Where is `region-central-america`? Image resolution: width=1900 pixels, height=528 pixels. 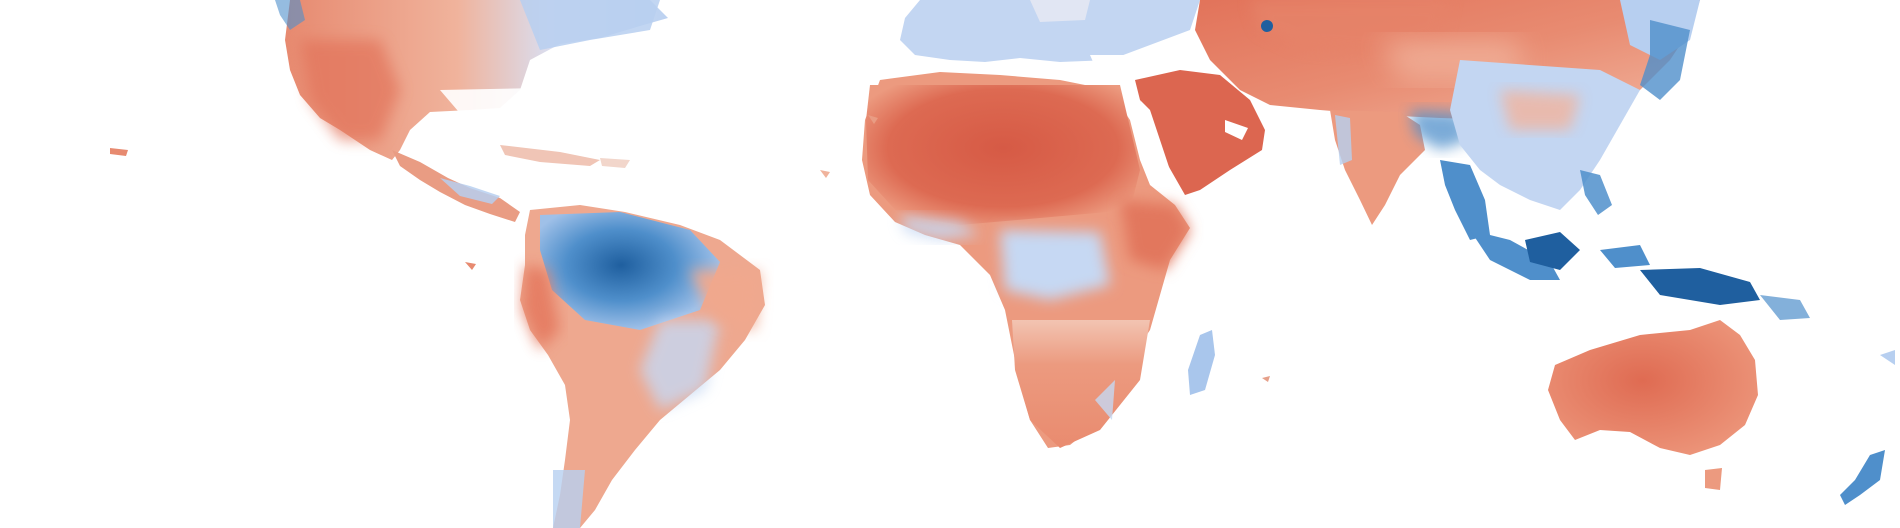
region-central-america is located at coordinates (511, 183).